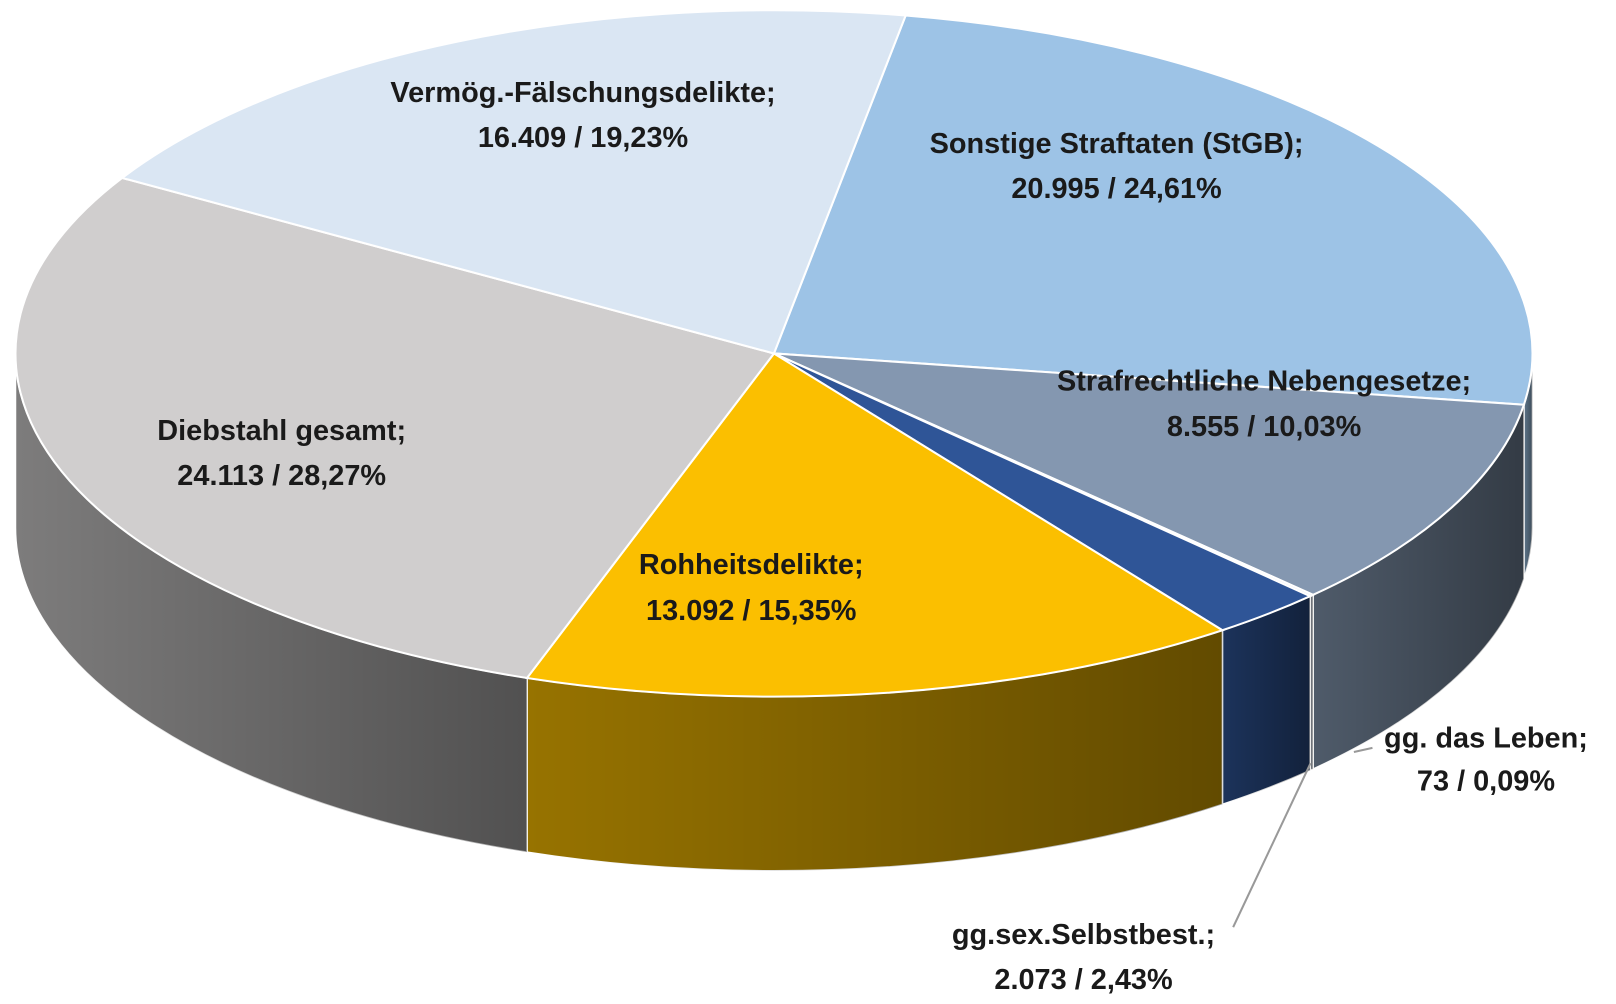  Describe the element at coordinates (582, 93) in the screenshot. I see `slice-label: Vermög.-Fälschungsdelikte;` at that location.